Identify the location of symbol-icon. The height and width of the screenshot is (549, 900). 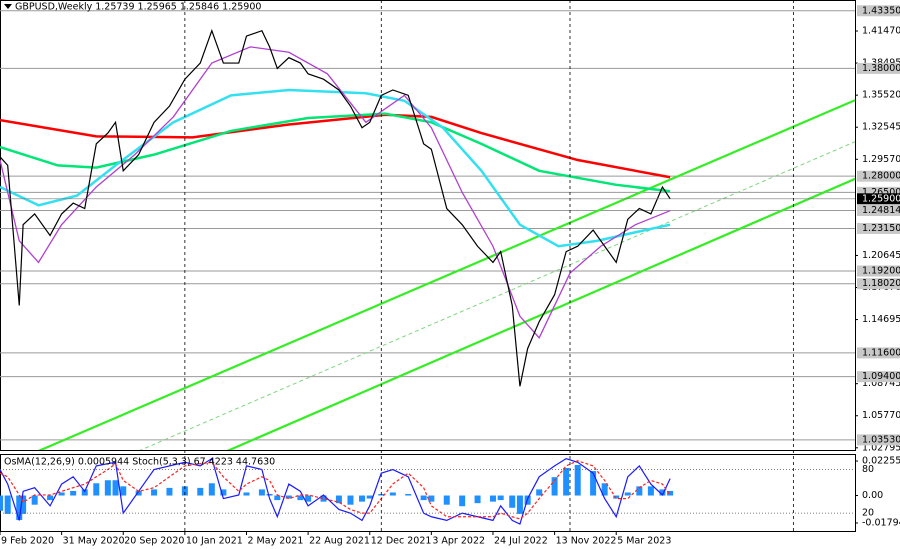
(8, 6).